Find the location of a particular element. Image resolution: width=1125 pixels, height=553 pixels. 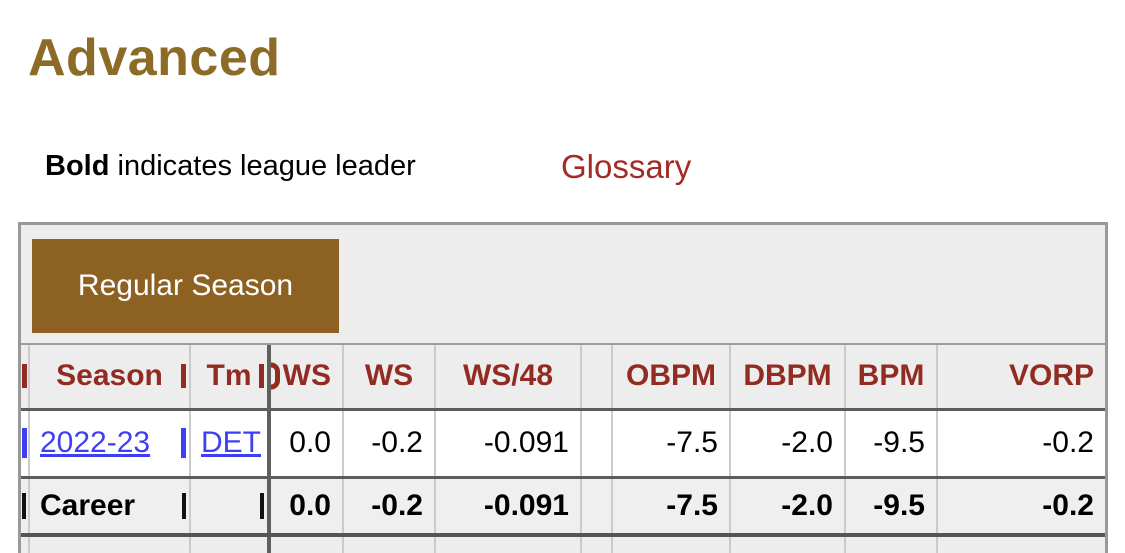

column-header-season: Season is located at coordinates (110, 378).